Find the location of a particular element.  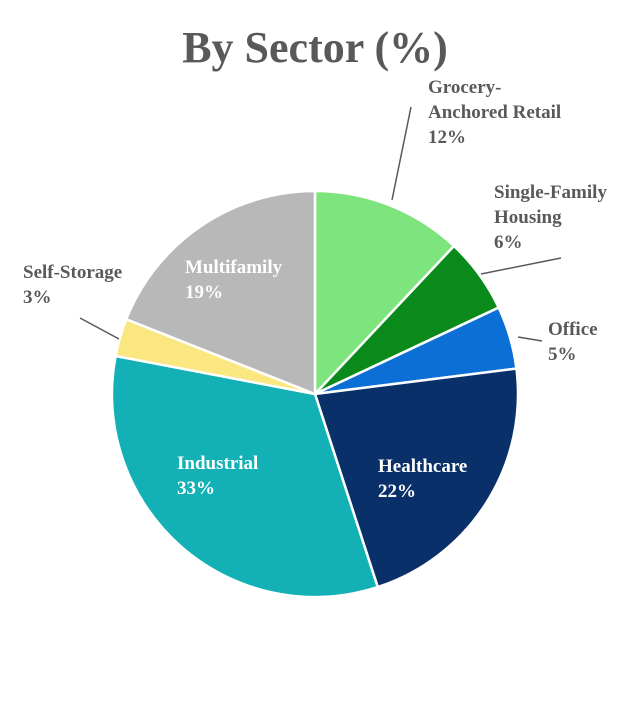

pie-slice-healthcare is located at coordinates (416, 478).